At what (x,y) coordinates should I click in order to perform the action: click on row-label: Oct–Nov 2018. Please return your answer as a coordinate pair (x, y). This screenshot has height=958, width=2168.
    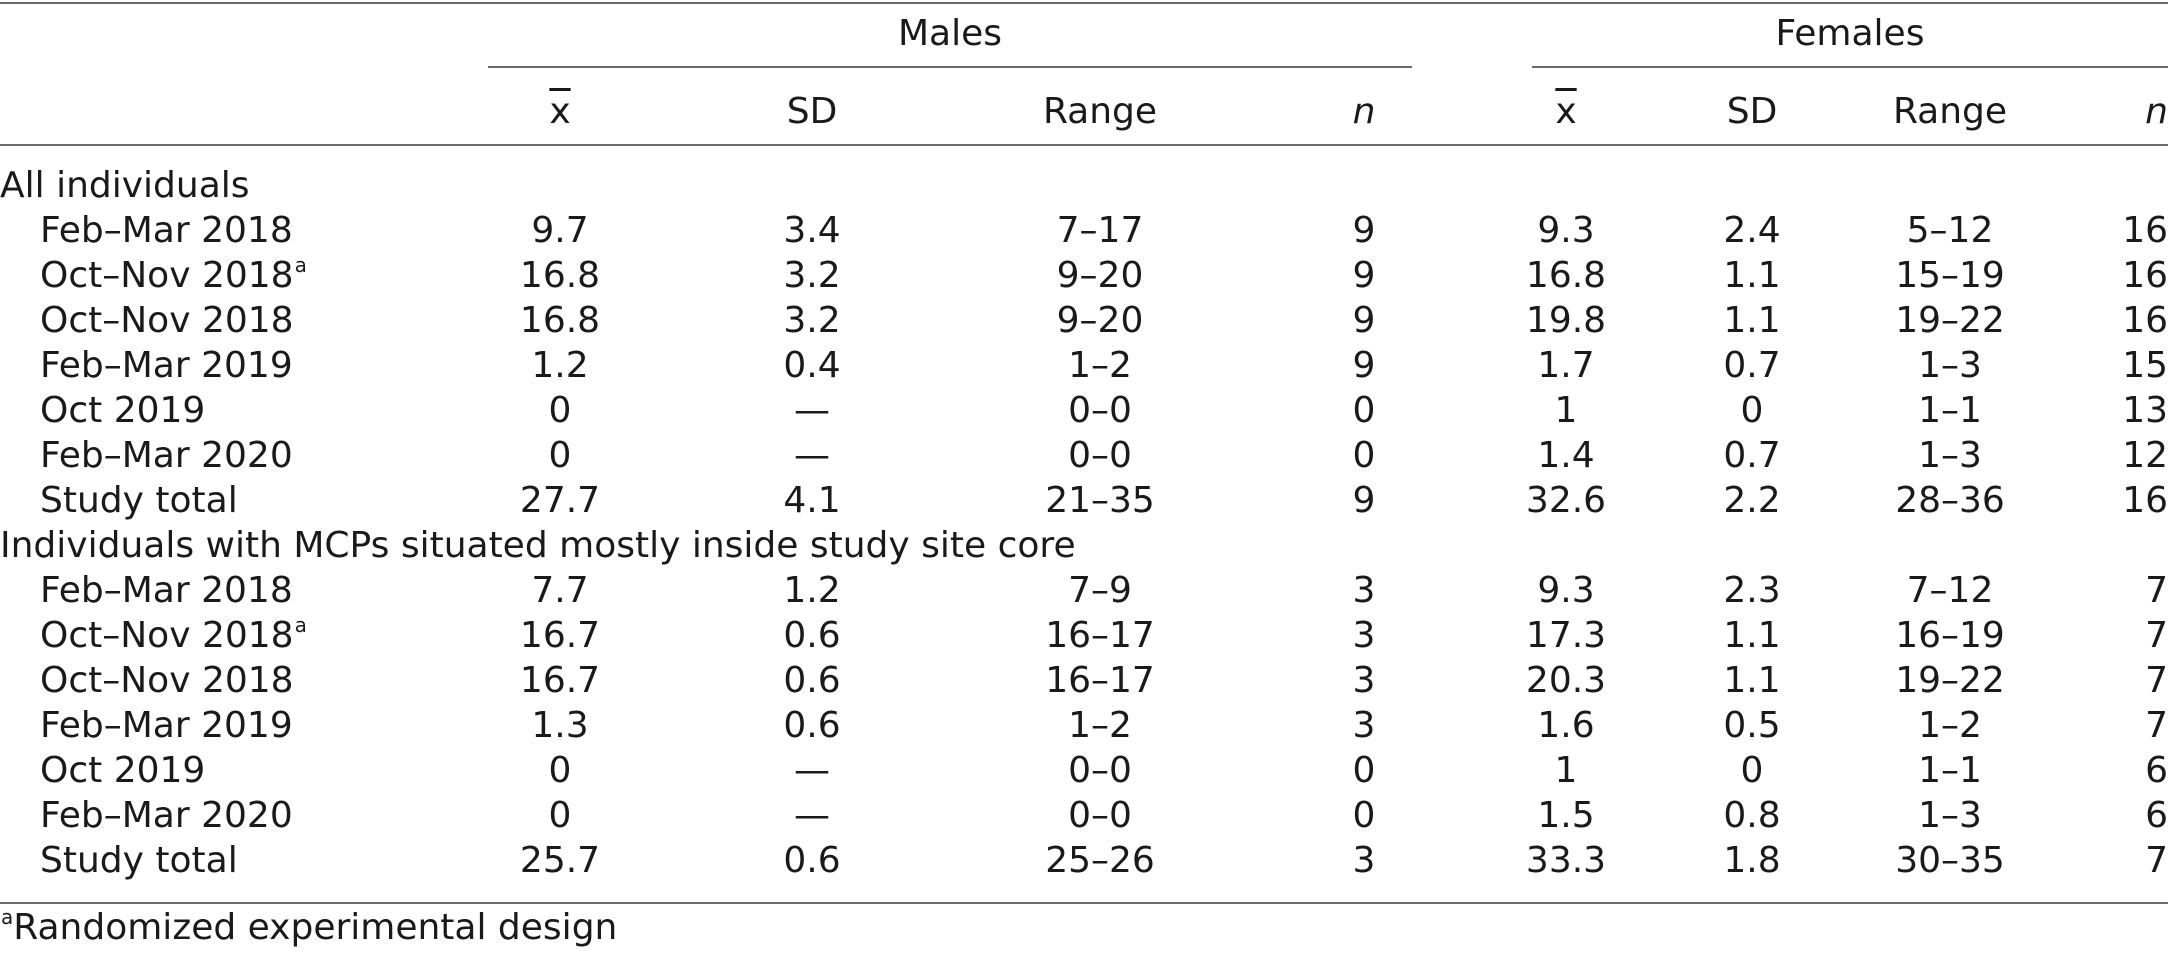
    Looking at the image, I should click on (167, 321).